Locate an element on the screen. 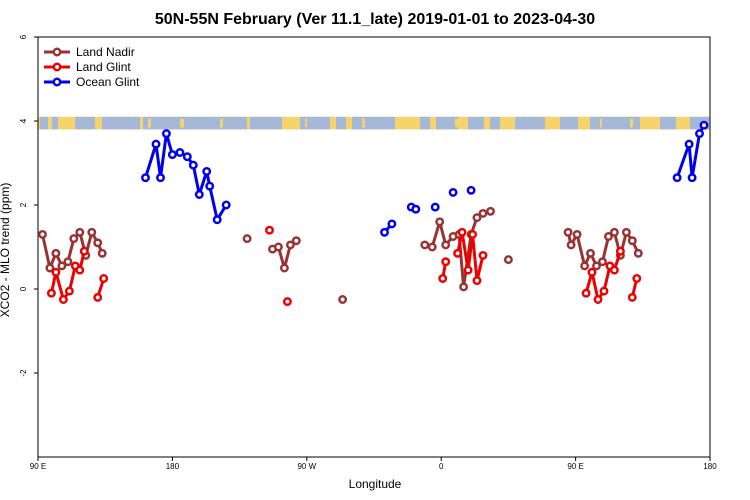  legend-item: Land Glint is located at coordinates (87, 67).